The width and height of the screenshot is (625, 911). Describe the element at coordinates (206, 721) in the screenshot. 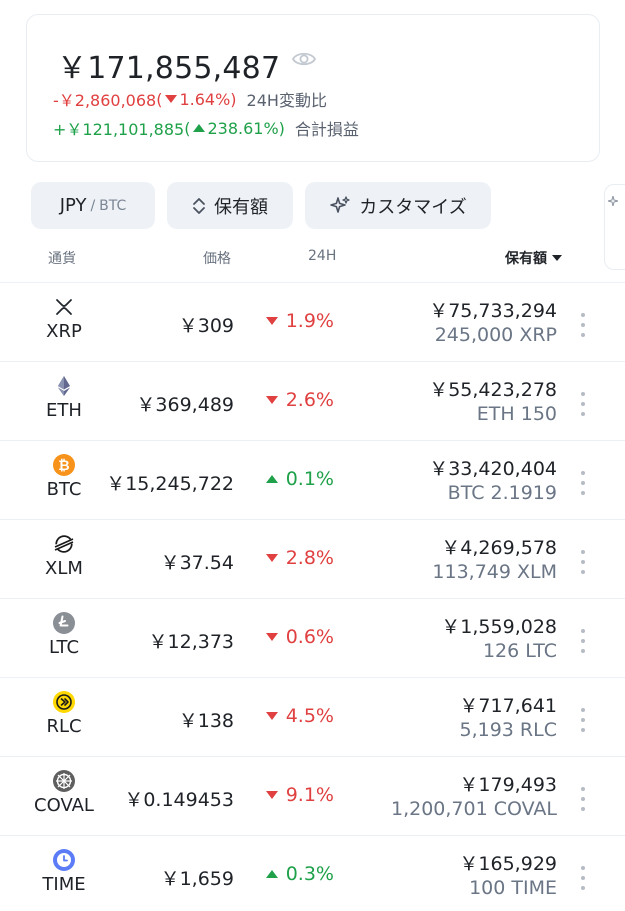

I see `coin-price: ￥138` at that location.